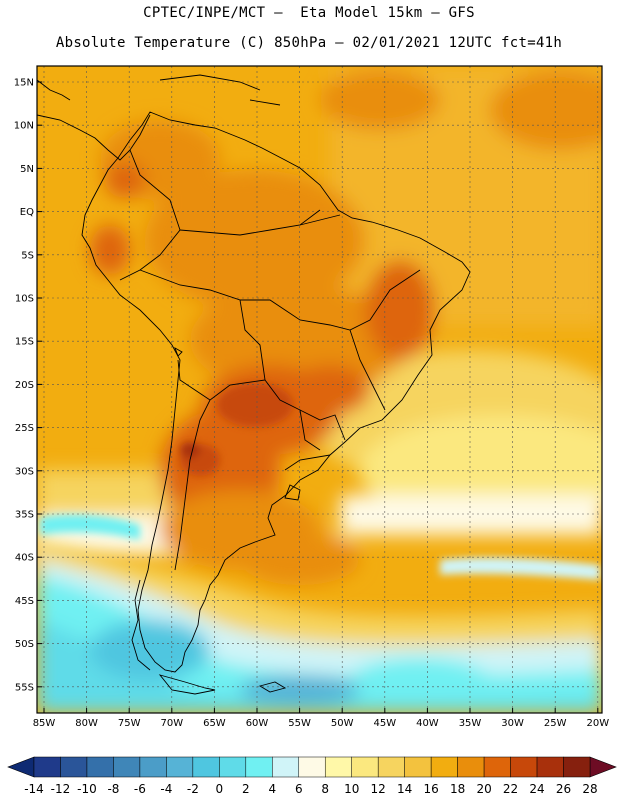 Image resolution: width=618 pixels, height=800 pixels. What do you see at coordinates (140, 789) in the screenshot?
I see `colorbar-label: -6` at bounding box center [140, 789].